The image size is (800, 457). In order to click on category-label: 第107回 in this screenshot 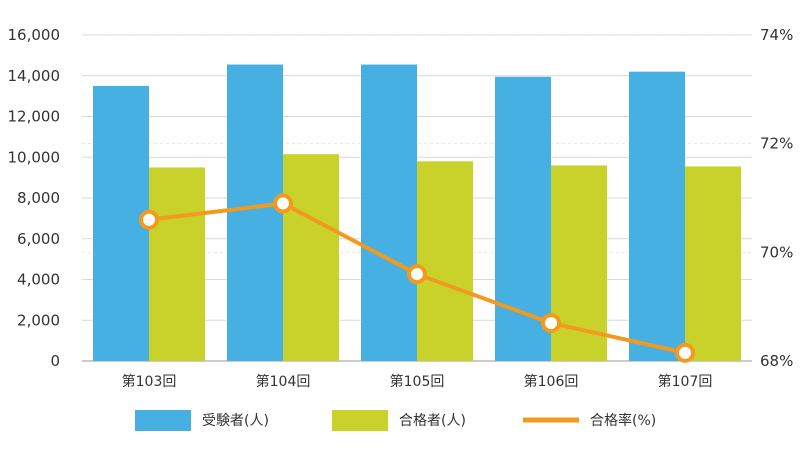, I will do `click(685, 381)`.